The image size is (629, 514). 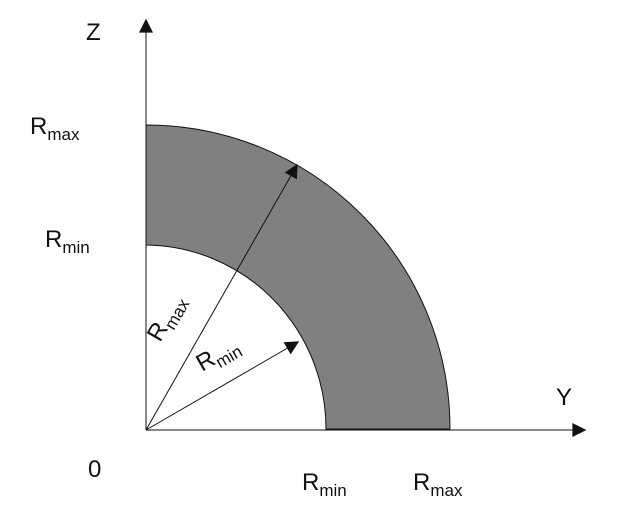 I want to click on z-axis-label: Z, so click(x=93, y=32).